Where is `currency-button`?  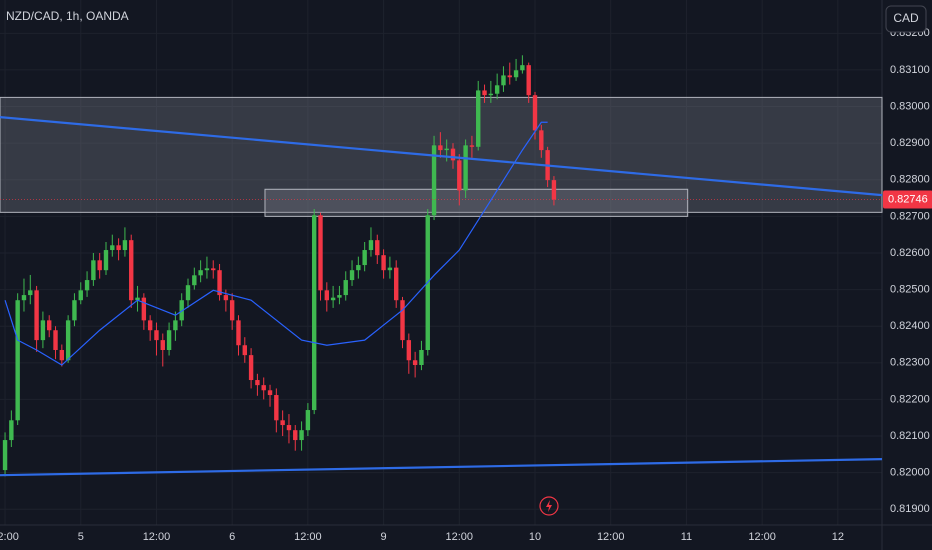
currency-button is located at coordinates (906, 19).